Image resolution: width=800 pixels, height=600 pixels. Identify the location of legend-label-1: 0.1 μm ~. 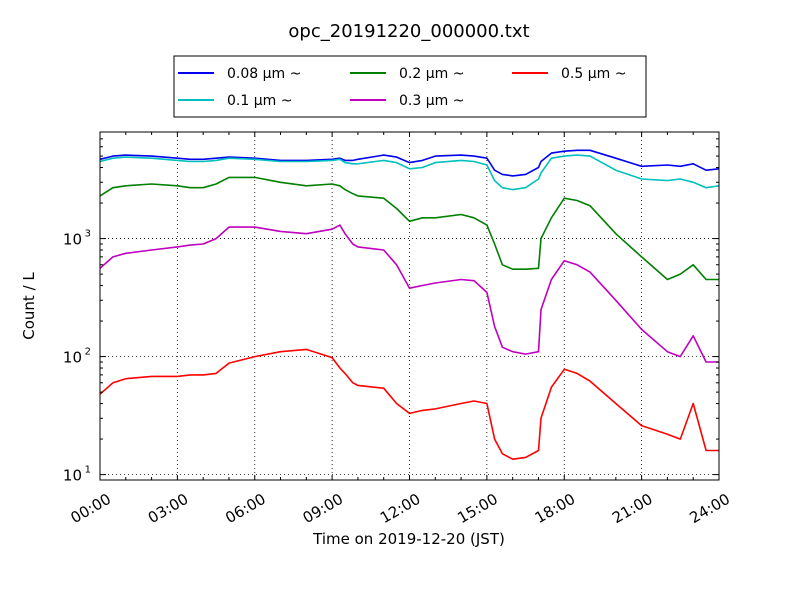
(259, 101).